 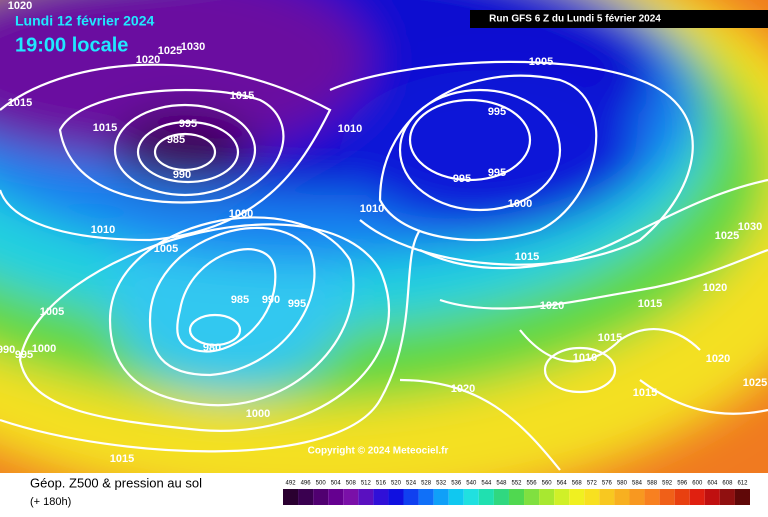 I want to click on legend-label: 588, so click(x=652, y=484).